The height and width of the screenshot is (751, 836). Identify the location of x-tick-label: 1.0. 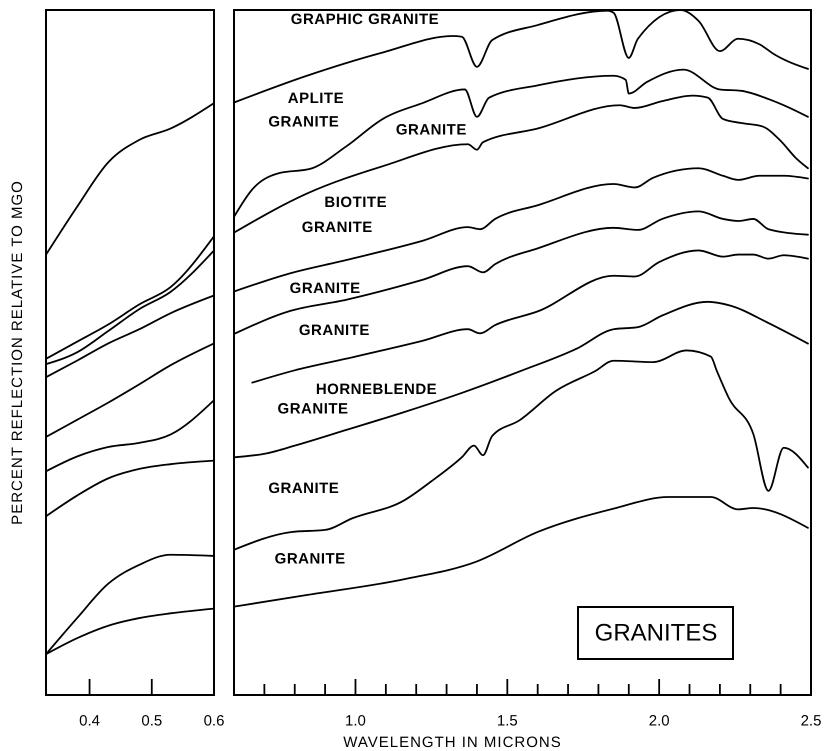
(355, 721).